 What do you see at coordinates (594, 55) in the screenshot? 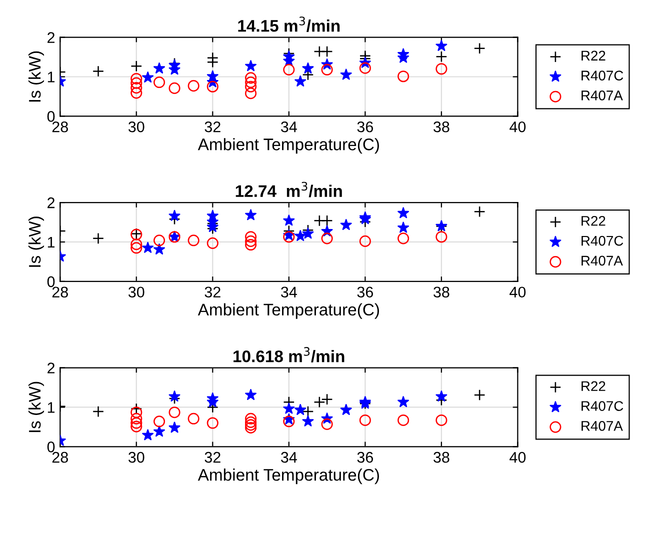
I see `legend-label: R22` at bounding box center [594, 55].